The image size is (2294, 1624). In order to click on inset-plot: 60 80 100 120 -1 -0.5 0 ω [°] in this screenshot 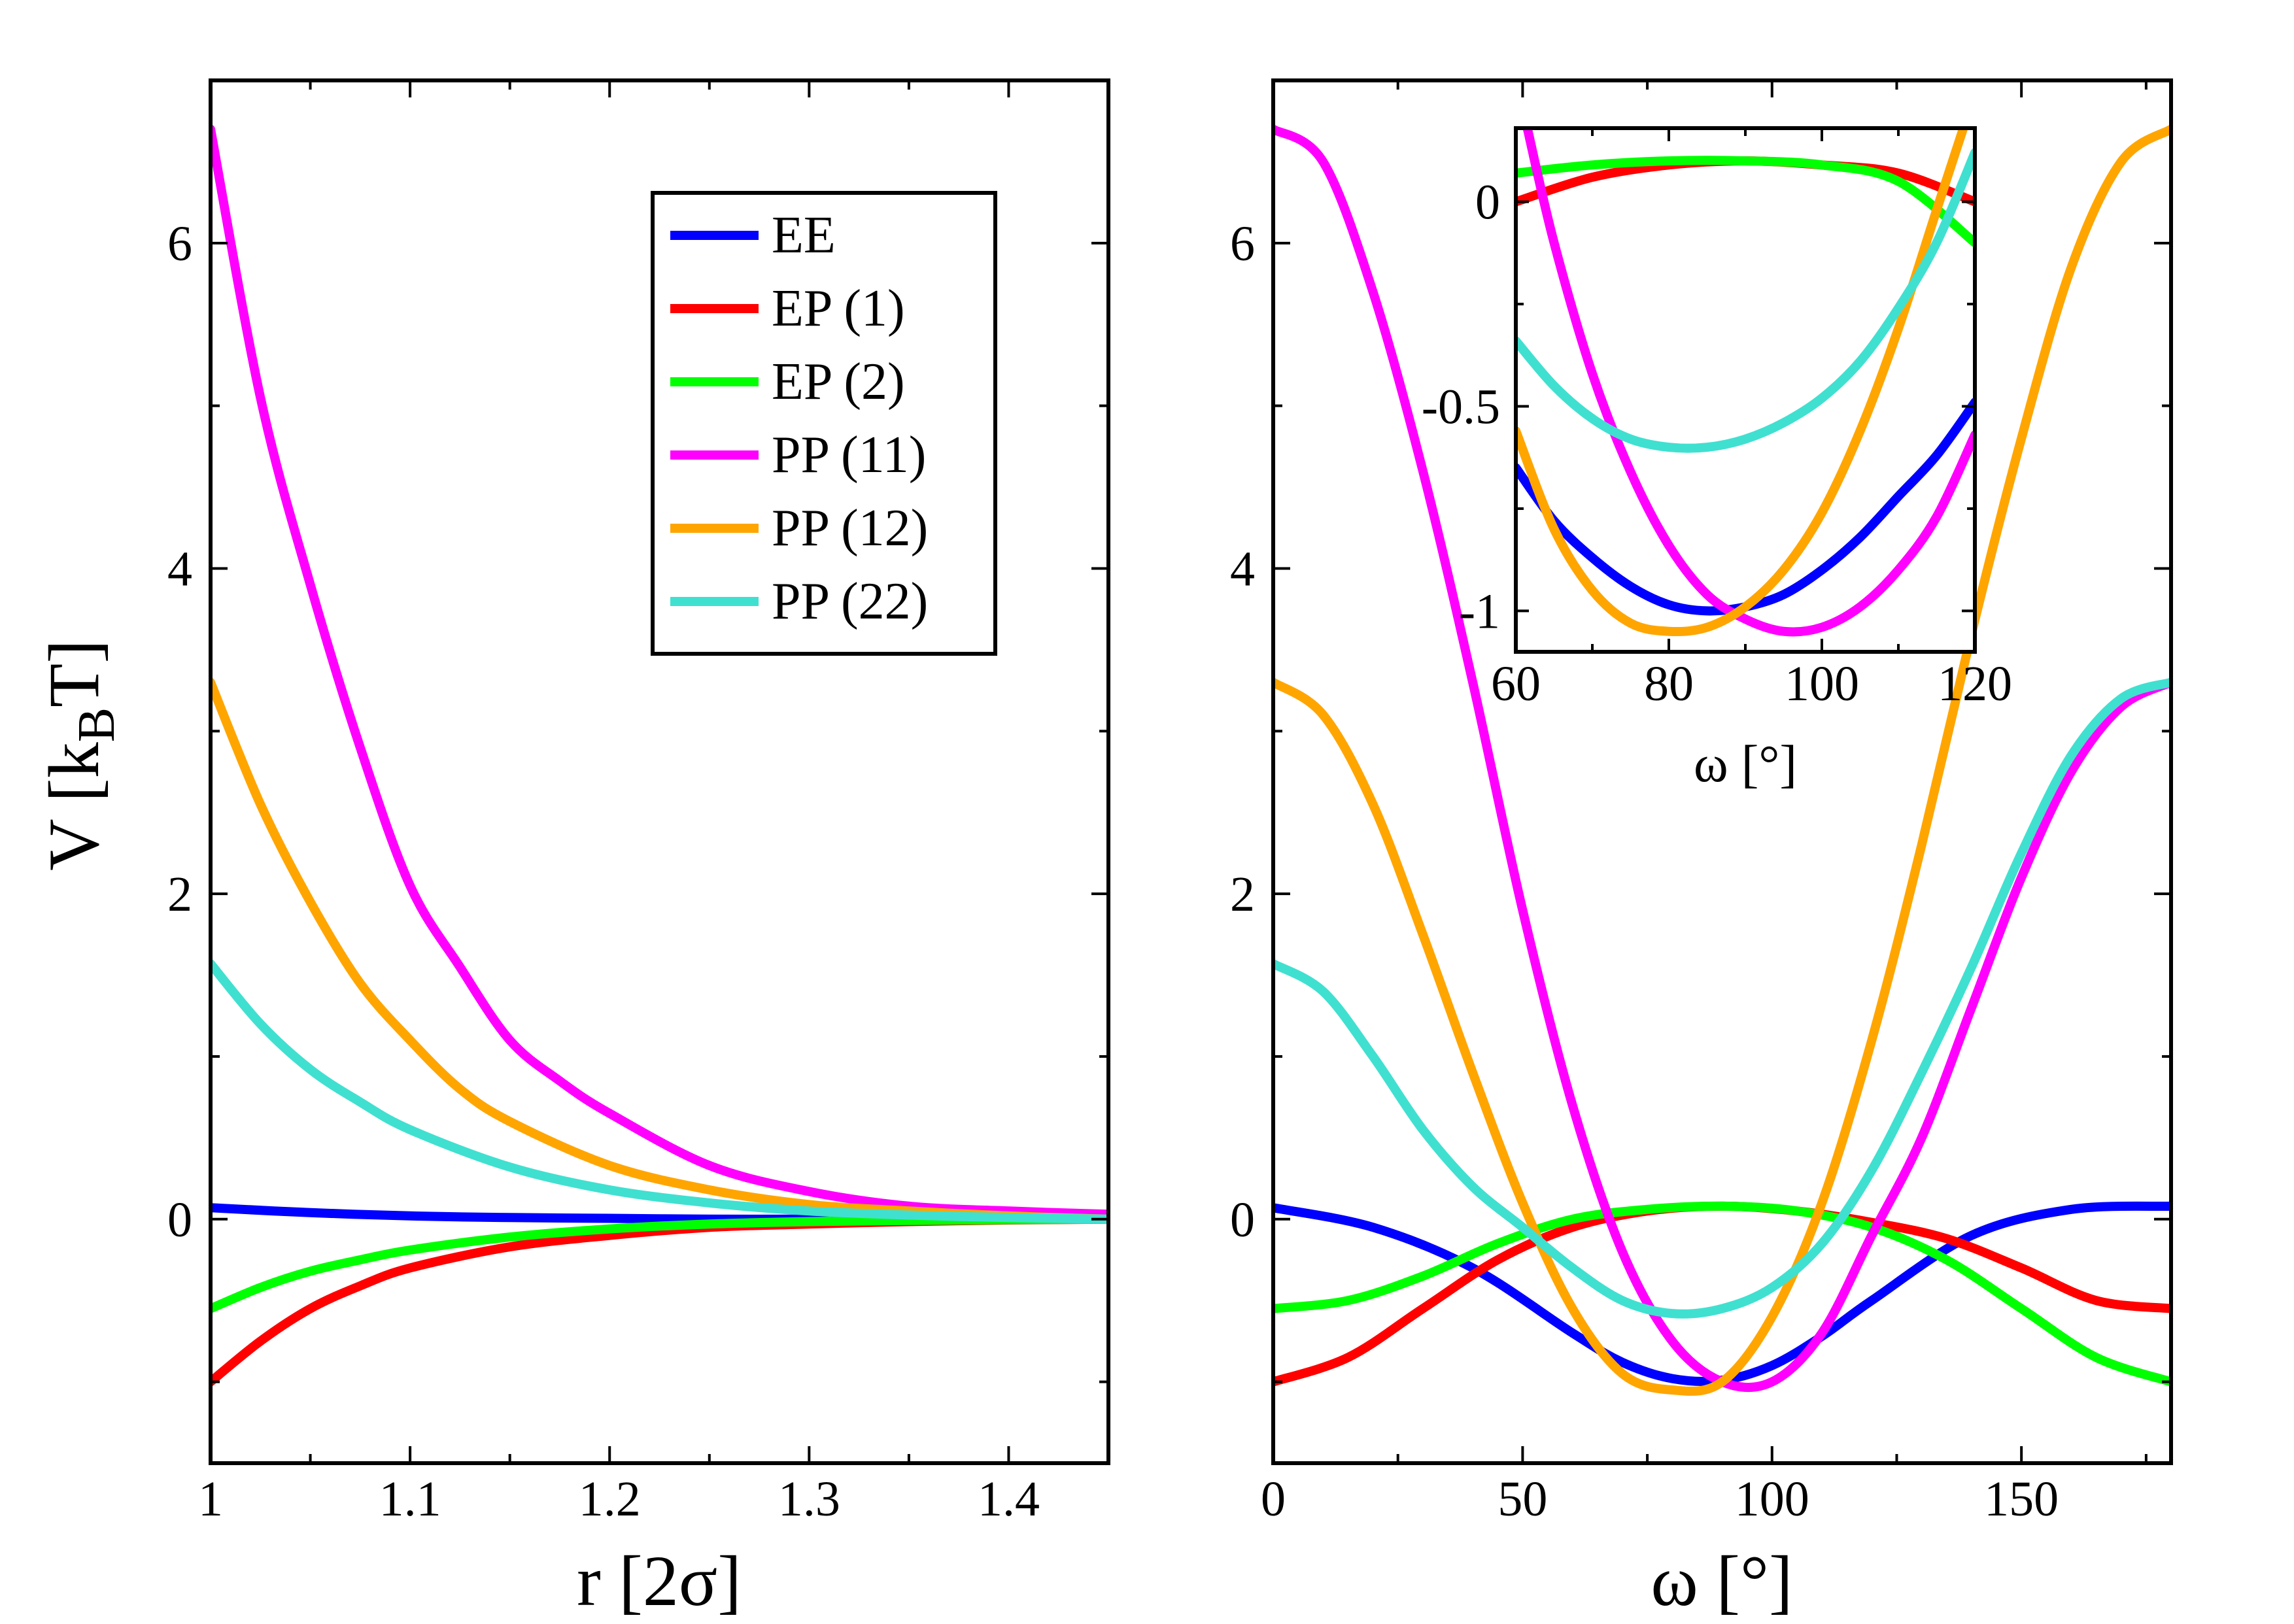, I will do `click(1717, 459)`.